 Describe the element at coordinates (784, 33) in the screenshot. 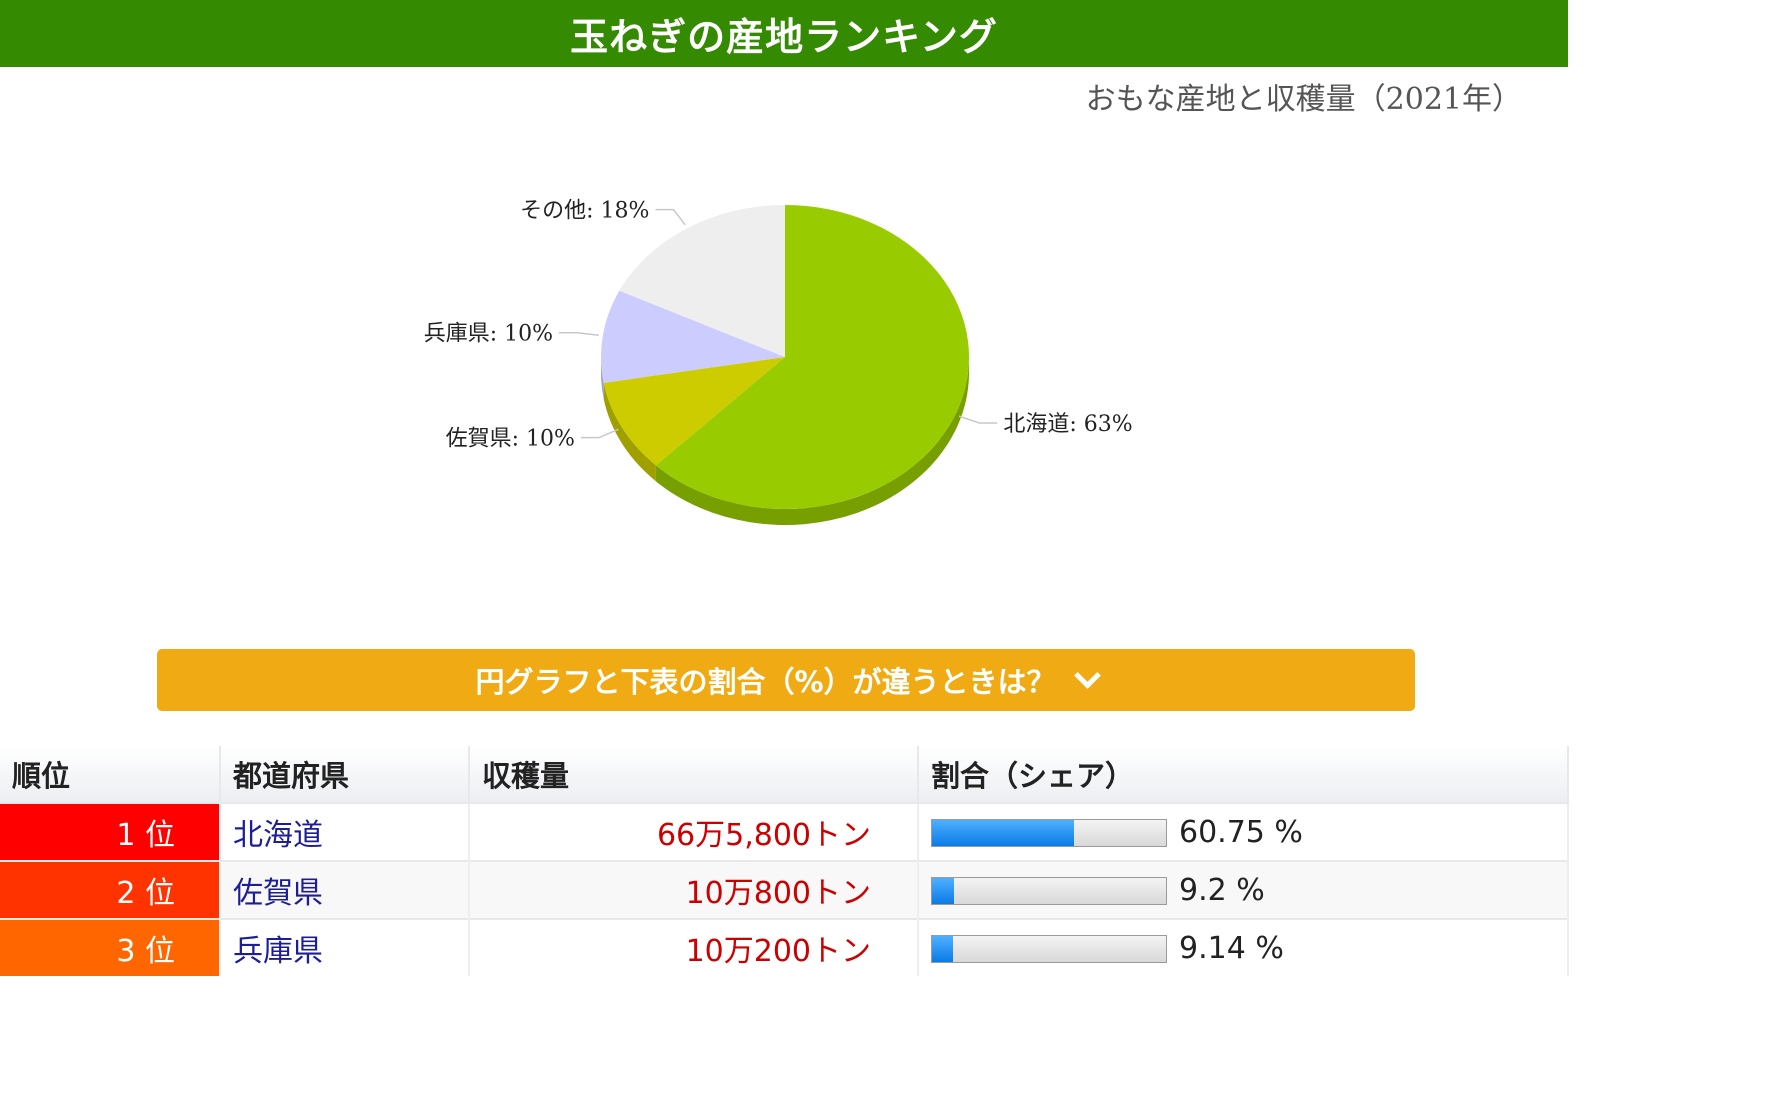

I see `page-title: 玉ねぎの産地ランキング` at that location.